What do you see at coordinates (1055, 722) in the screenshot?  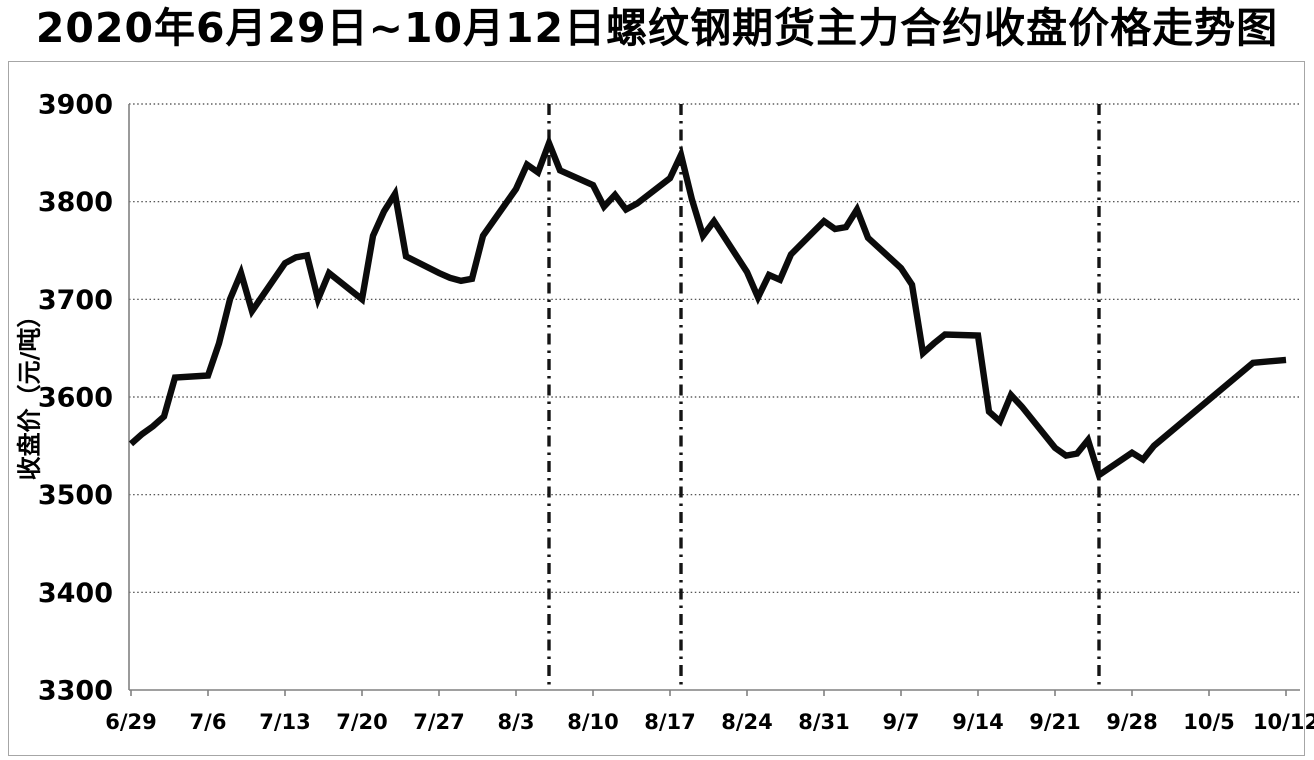 I see `x-tick-label: 9/21` at bounding box center [1055, 722].